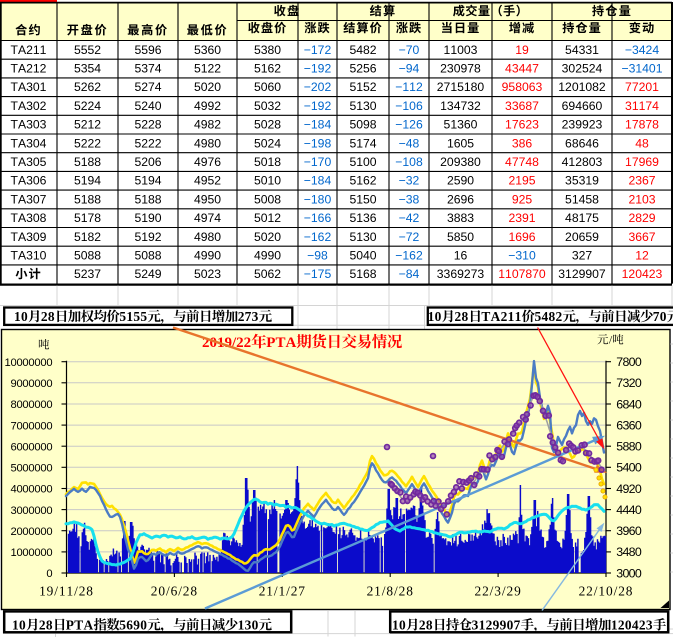 This screenshot has height=637, width=673. Describe the element at coordinates (147, 125) in the screenshot. I see `svg-text: 5228` at that location.